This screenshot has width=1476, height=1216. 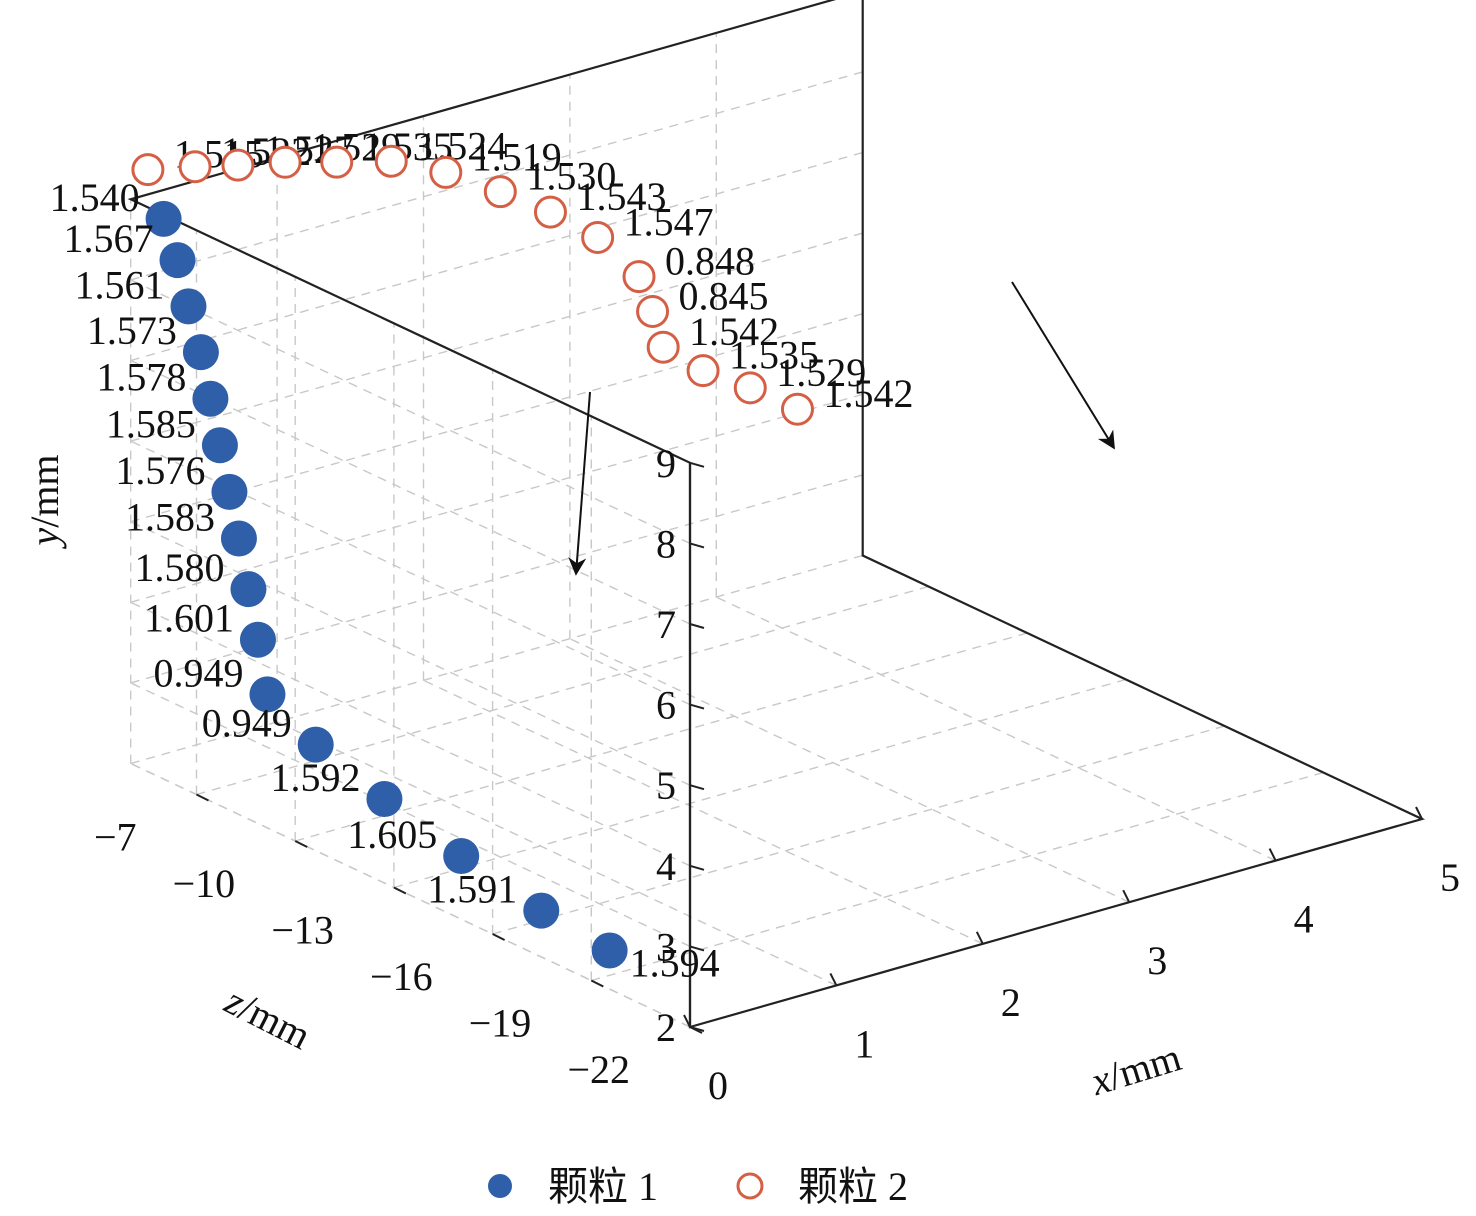 What do you see at coordinates (109, 238) in the screenshot?
I see `data-label-particle-1: 1.567` at bounding box center [109, 238].